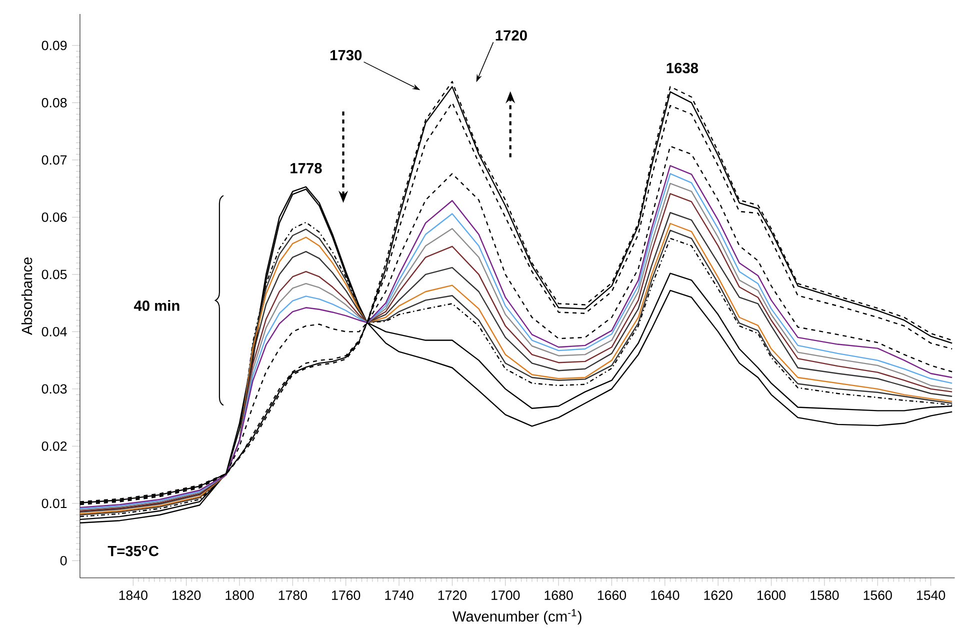 Image resolution: width=955 pixels, height=629 pixels. What do you see at coordinates (612, 595) in the screenshot?
I see `x-tick-label: 1660` at bounding box center [612, 595].